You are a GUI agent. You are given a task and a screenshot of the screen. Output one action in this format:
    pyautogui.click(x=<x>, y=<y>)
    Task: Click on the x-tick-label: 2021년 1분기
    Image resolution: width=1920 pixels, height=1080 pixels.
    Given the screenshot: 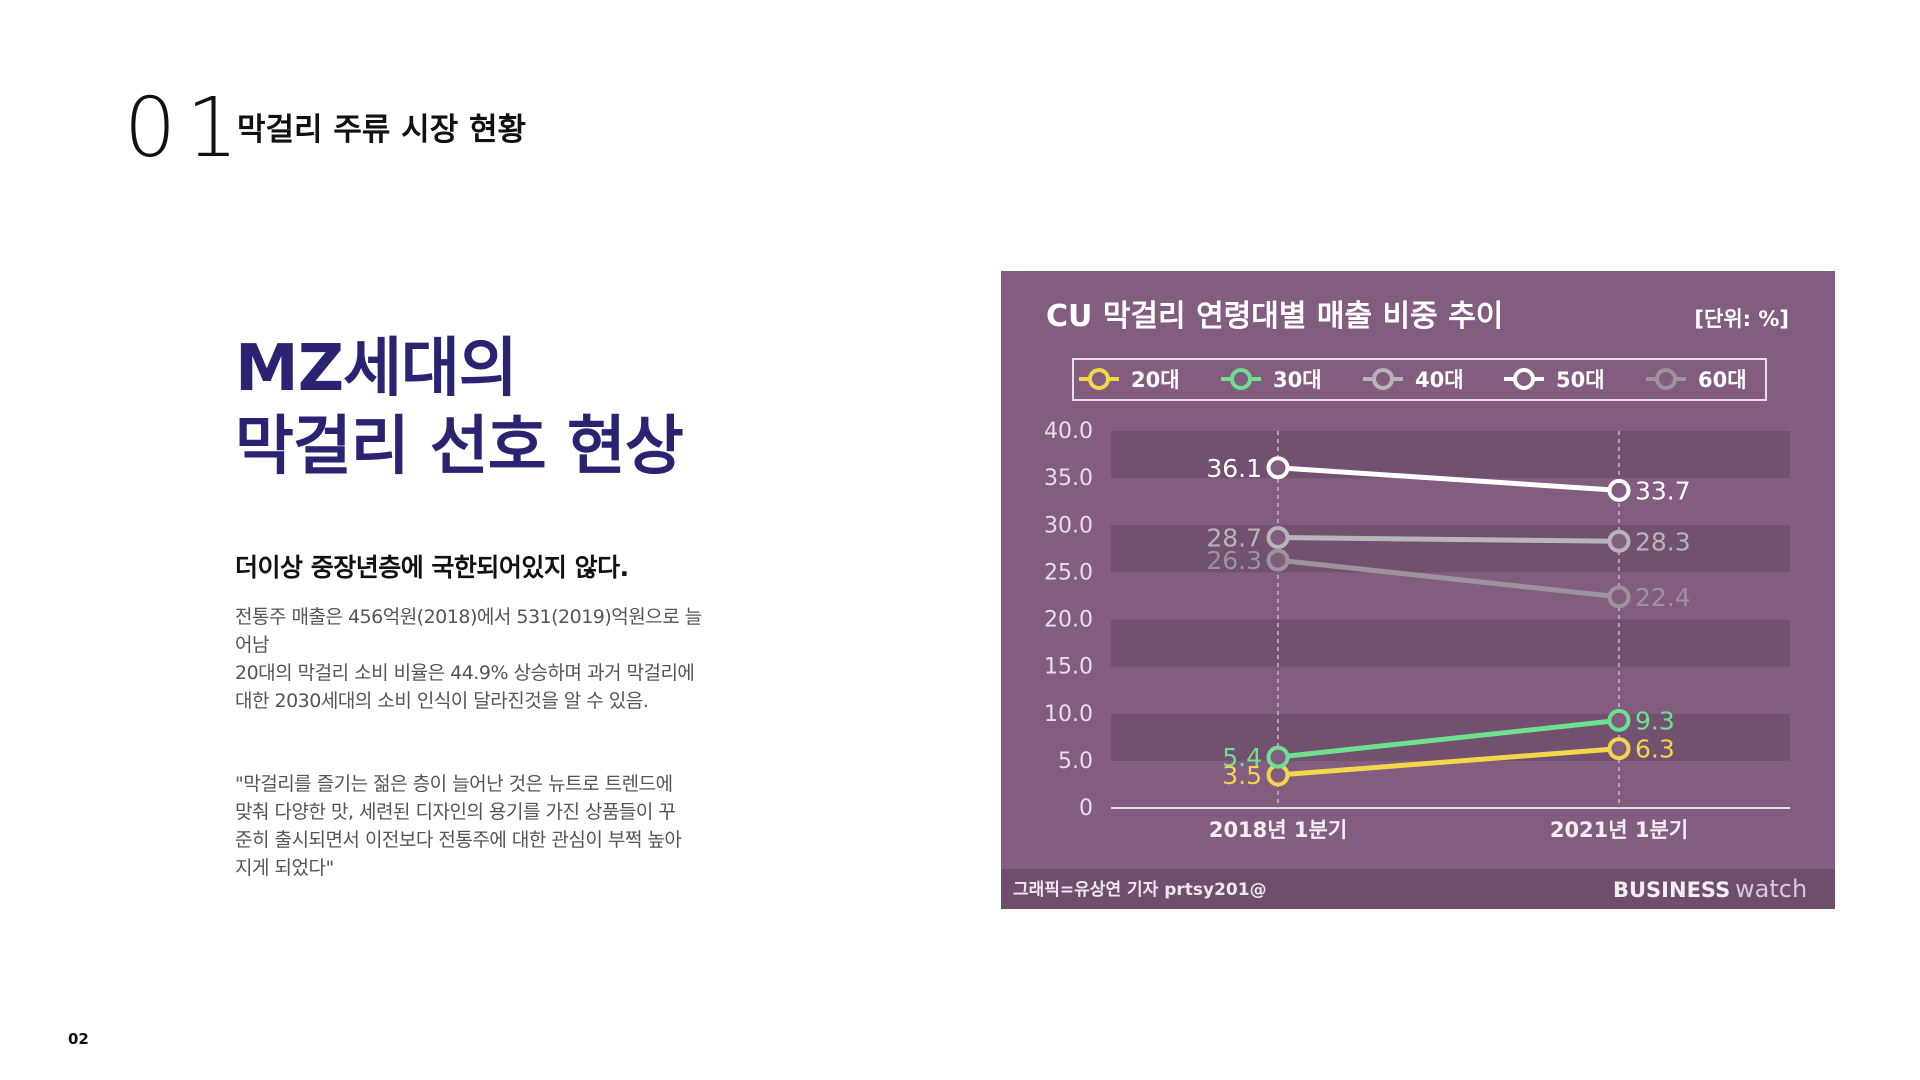 What is the action you would take?
    pyautogui.click(x=1619, y=830)
    